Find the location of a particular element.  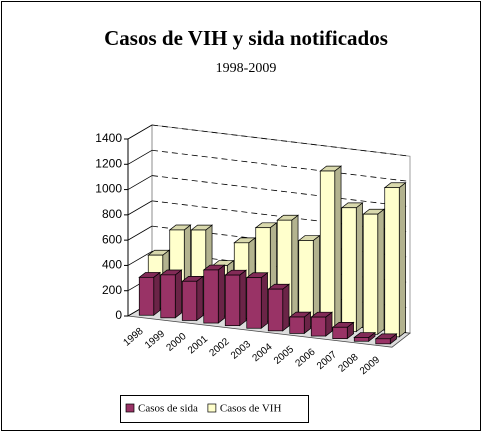

chart-title: Casos de VIH y sida notificados is located at coordinates (246, 38).